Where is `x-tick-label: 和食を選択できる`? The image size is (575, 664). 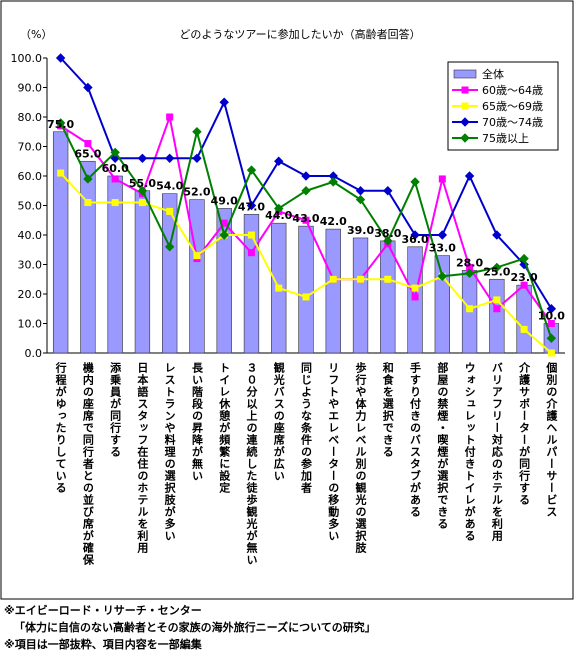
x-tick-label: 和食を選択できる is located at coordinates (387, 409).